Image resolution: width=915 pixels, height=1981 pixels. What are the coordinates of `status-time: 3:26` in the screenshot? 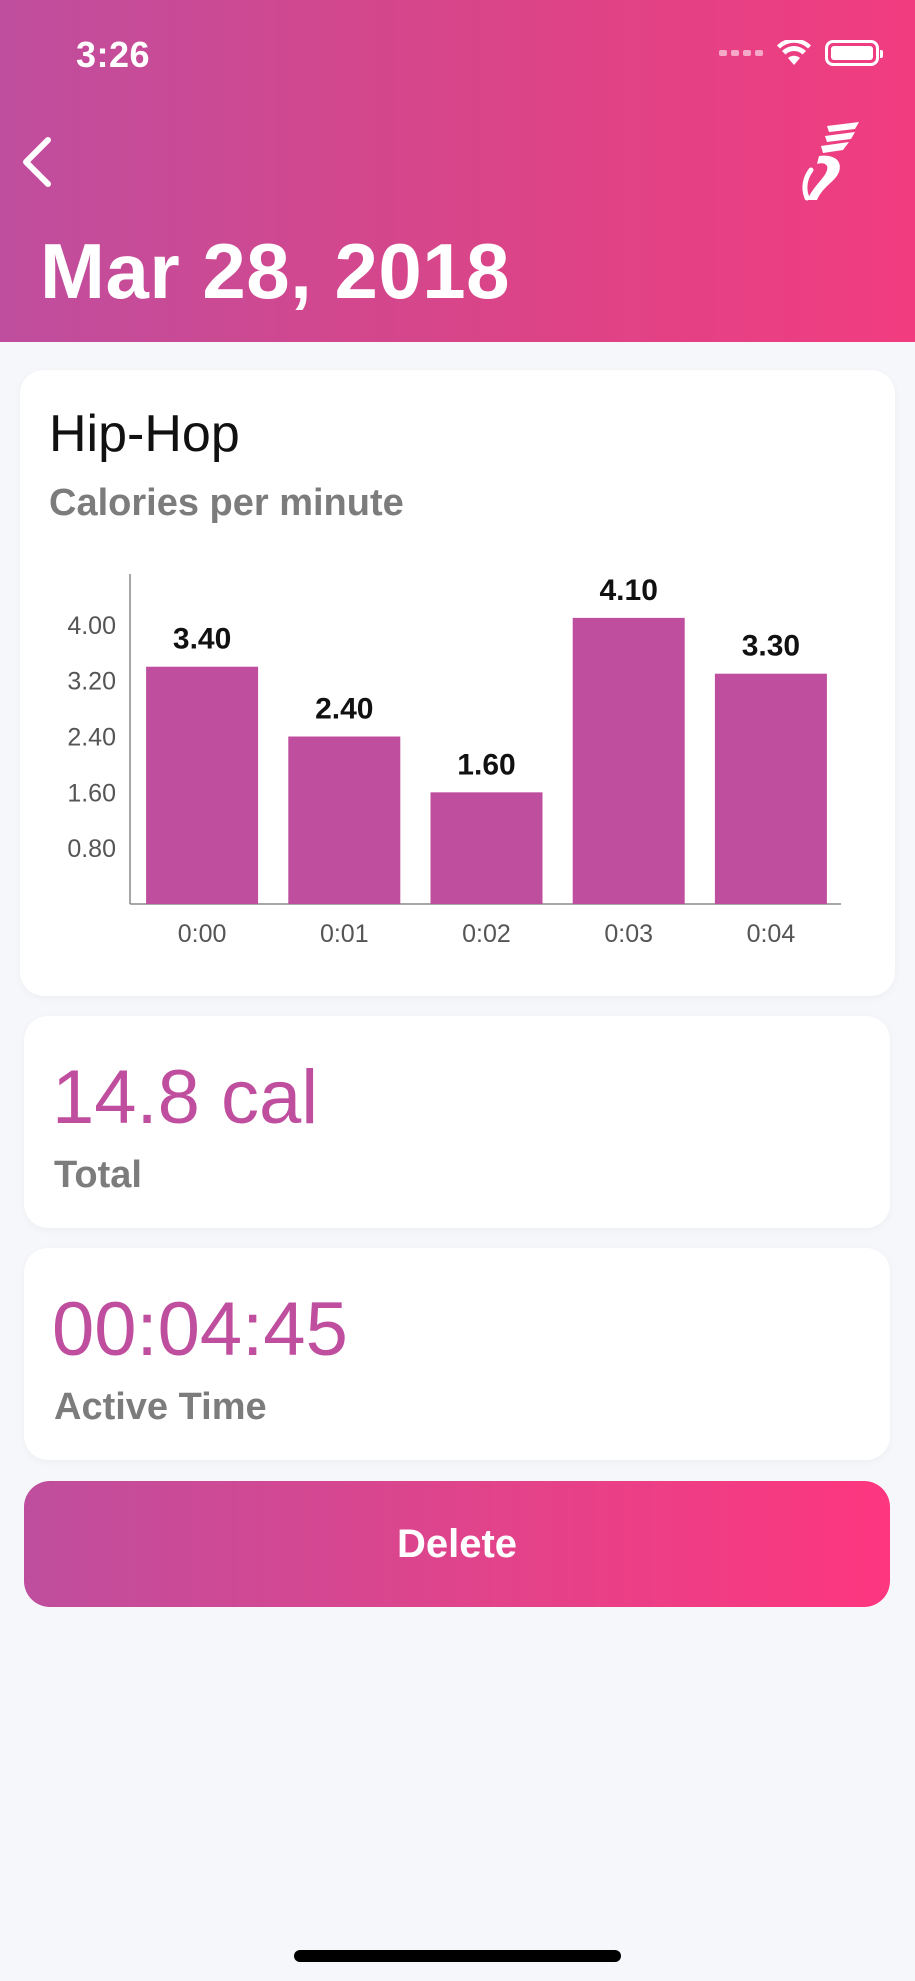 It's located at (113, 54).